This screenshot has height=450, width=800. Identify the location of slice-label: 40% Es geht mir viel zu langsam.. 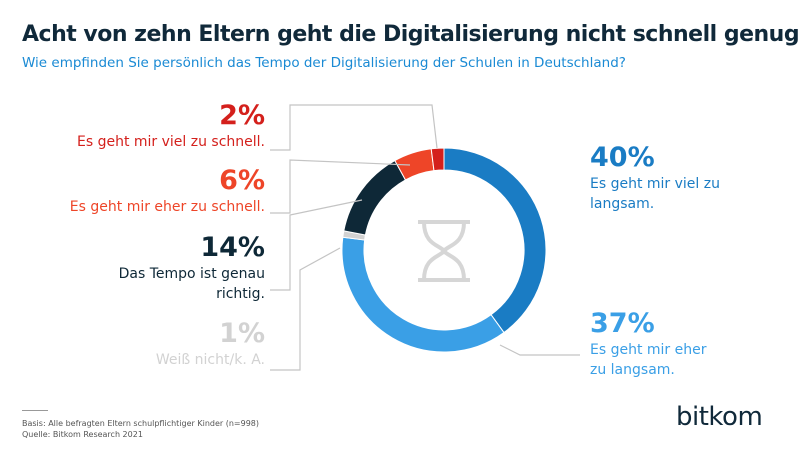
(665, 178).